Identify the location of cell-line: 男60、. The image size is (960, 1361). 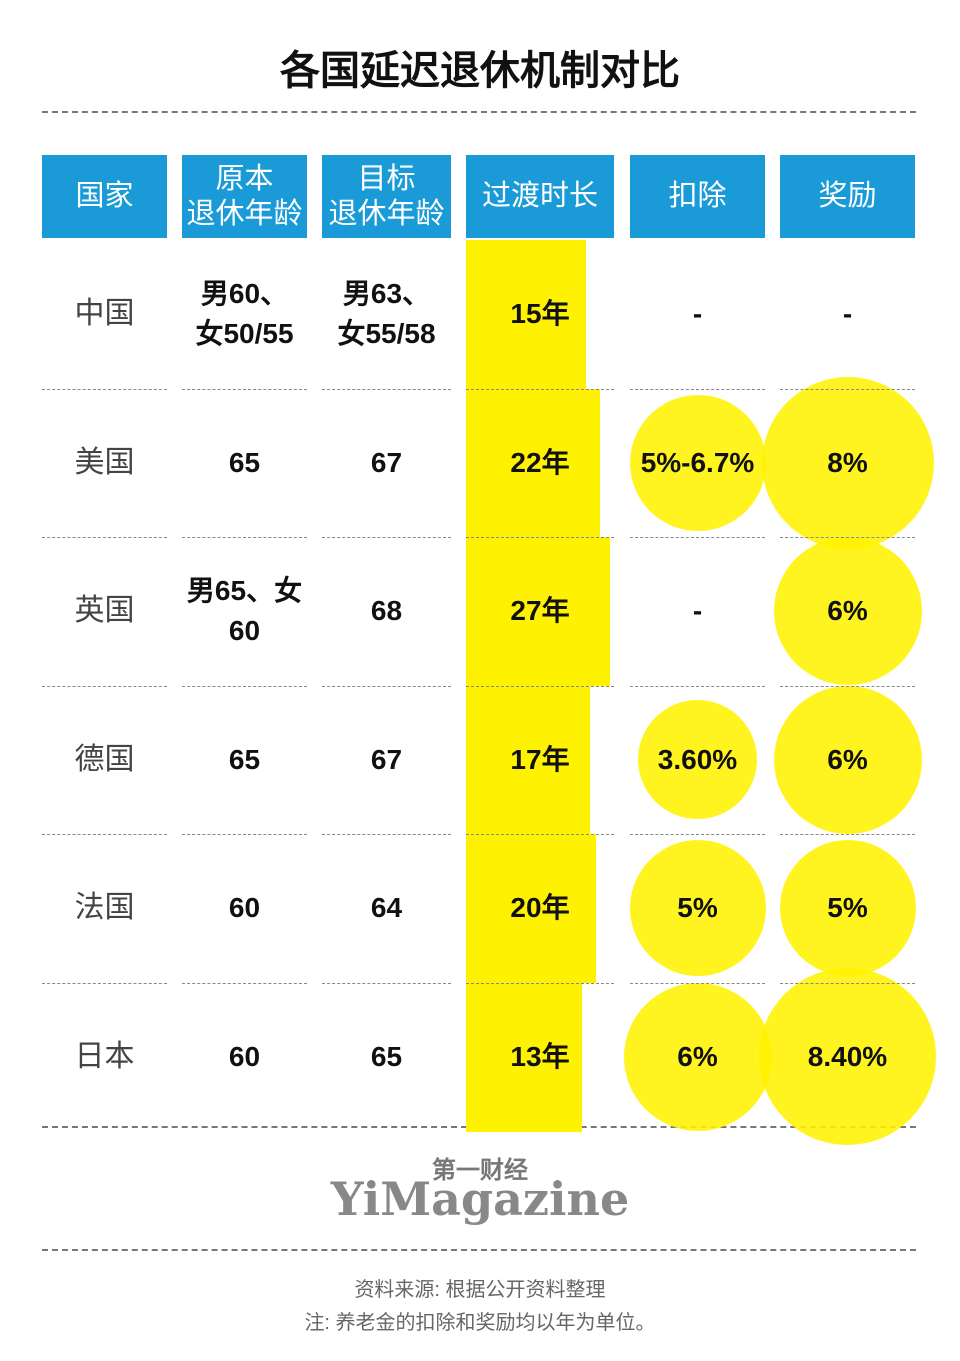
(244, 294).